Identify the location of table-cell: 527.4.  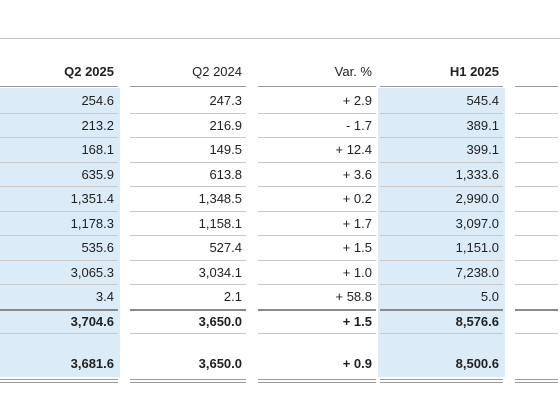
(225, 247).